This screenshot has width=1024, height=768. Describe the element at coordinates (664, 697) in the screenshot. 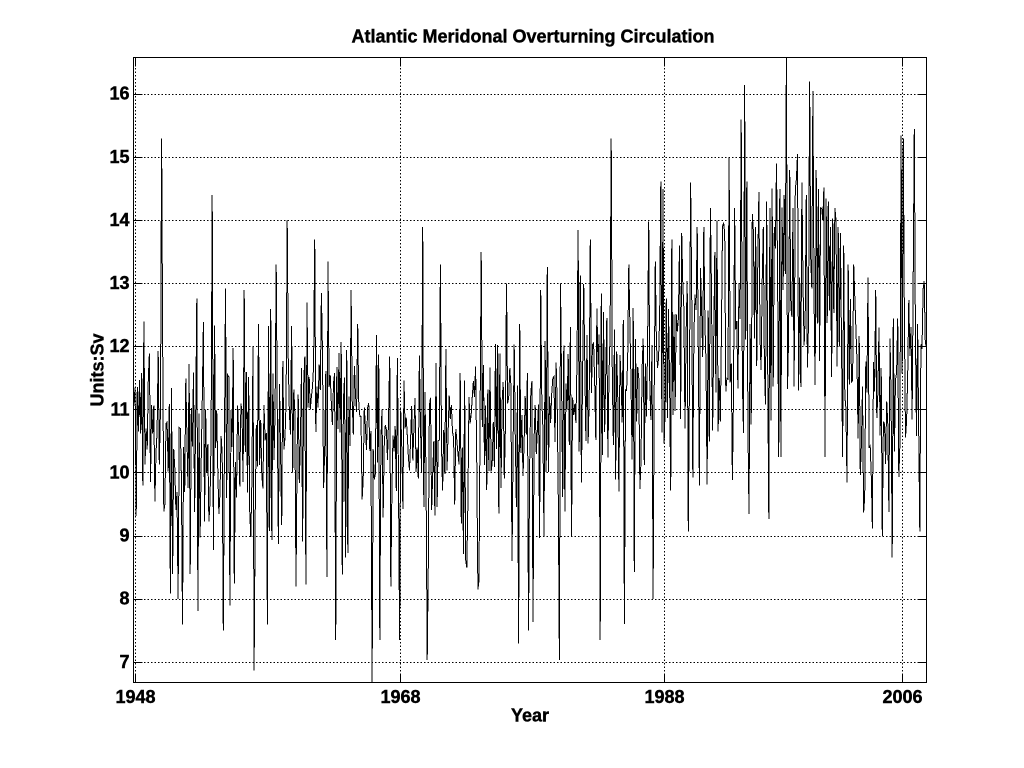

I see `svg-text: 1988` at that location.